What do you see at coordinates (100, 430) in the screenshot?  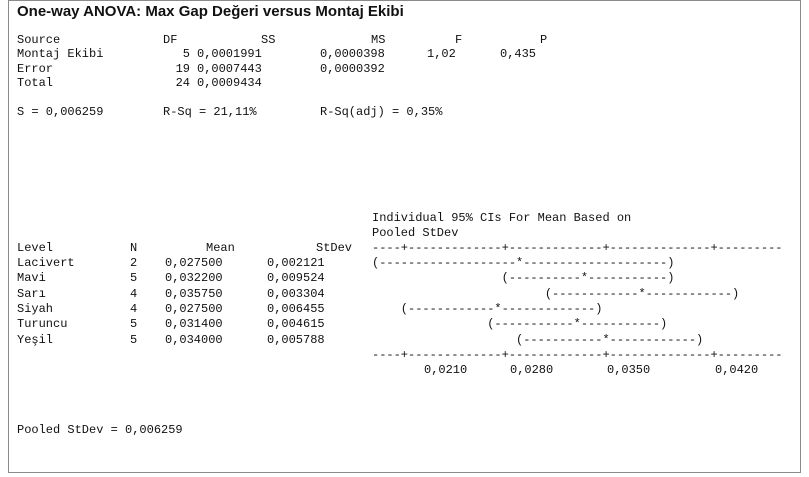 I see `pooled-stdev: Pooled StDev = 0,006259` at bounding box center [100, 430].